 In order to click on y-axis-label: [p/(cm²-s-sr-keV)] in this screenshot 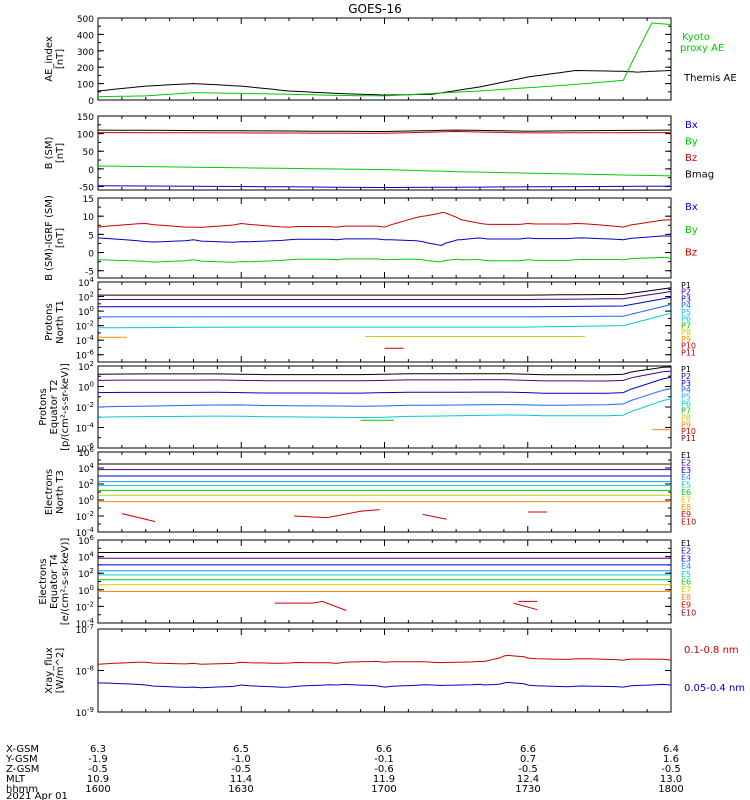, I will do `click(65, 407)`.